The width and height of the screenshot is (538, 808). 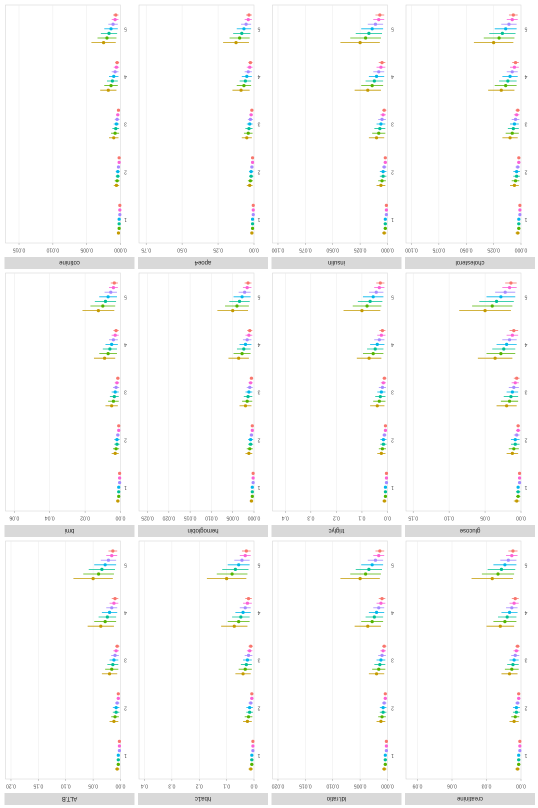 I want to click on panel-title: hba1c, so click(x=203, y=798).